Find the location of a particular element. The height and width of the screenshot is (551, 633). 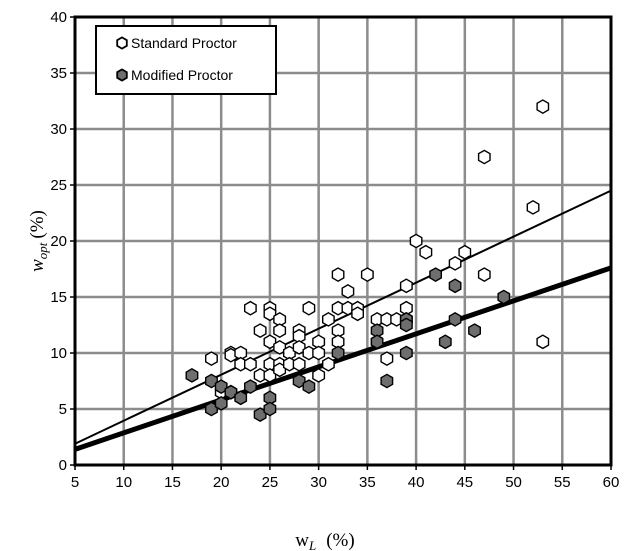

x-tick-label-4: 25 is located at coordinates (270, 482).